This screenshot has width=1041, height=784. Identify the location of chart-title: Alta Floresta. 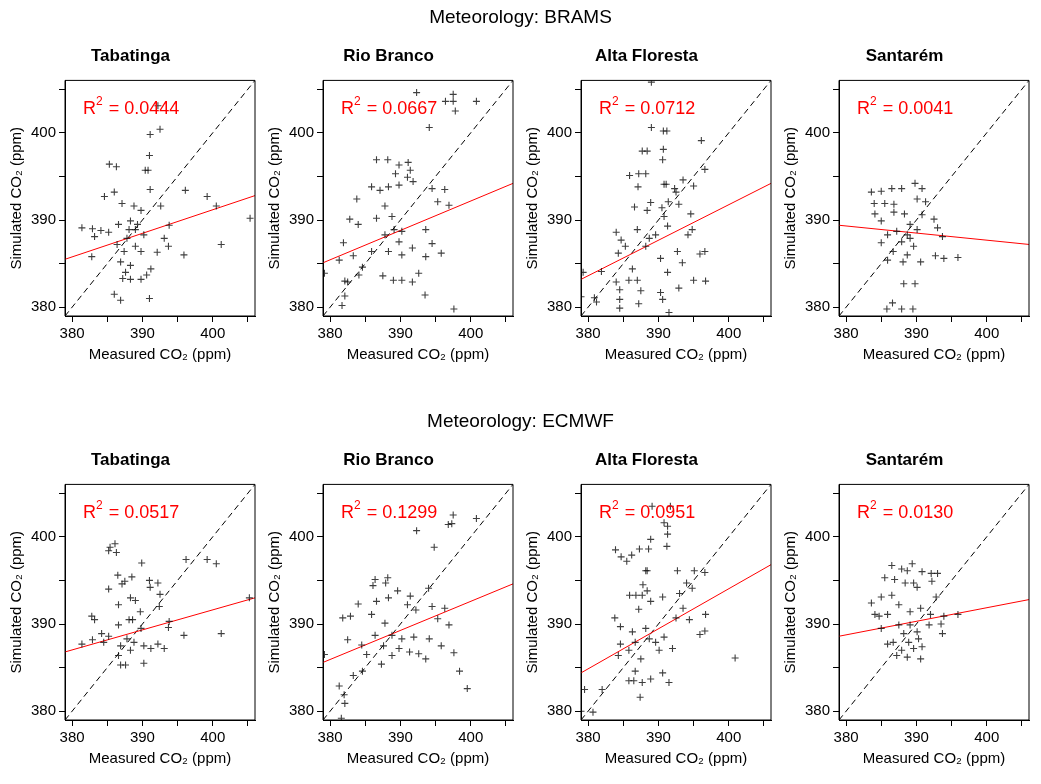
(647, 459).